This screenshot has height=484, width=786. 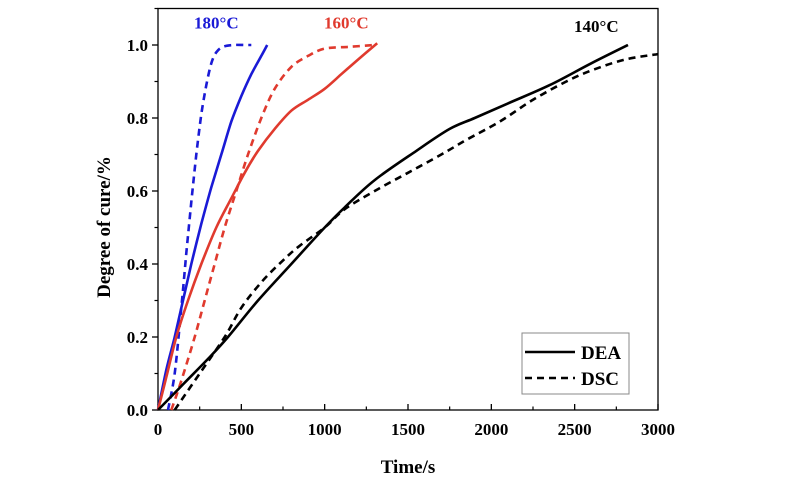 I want to click on x-tick-label: 1500, so click(x=408, y=429).